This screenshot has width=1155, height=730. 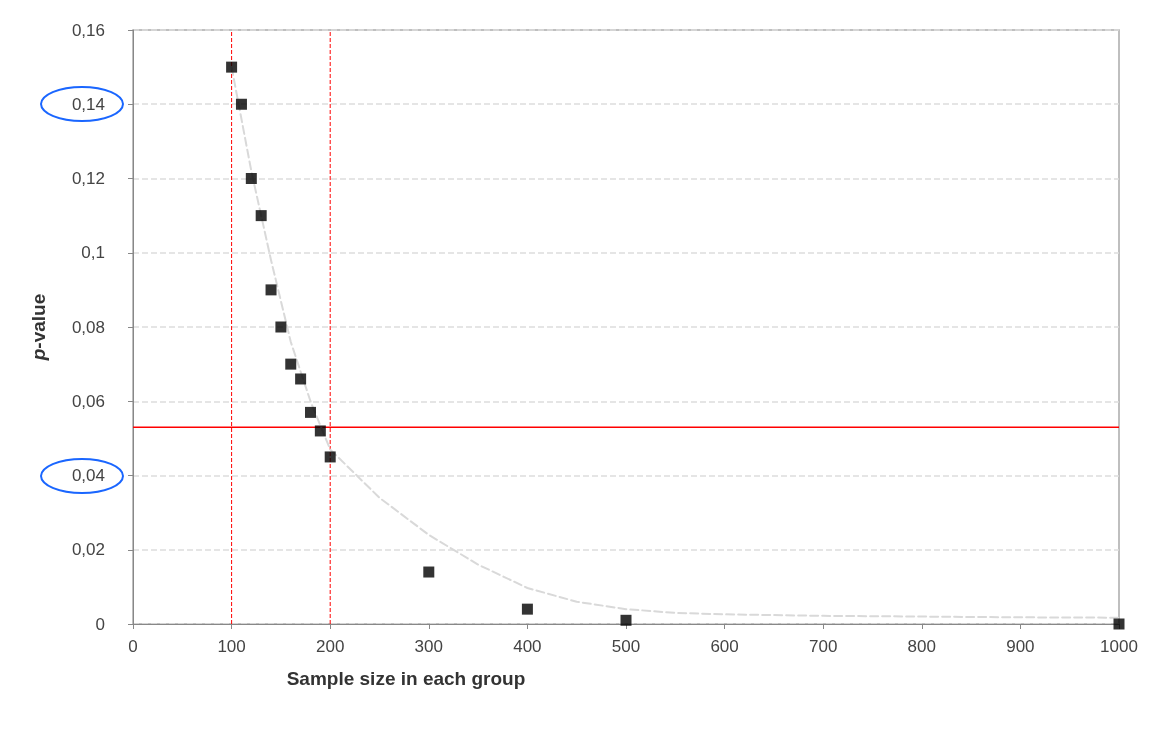 What do you see at coordinates (38, 327) in the screenshot?
I see `y-axis-title: p-value` at bounding box center [38, 327].